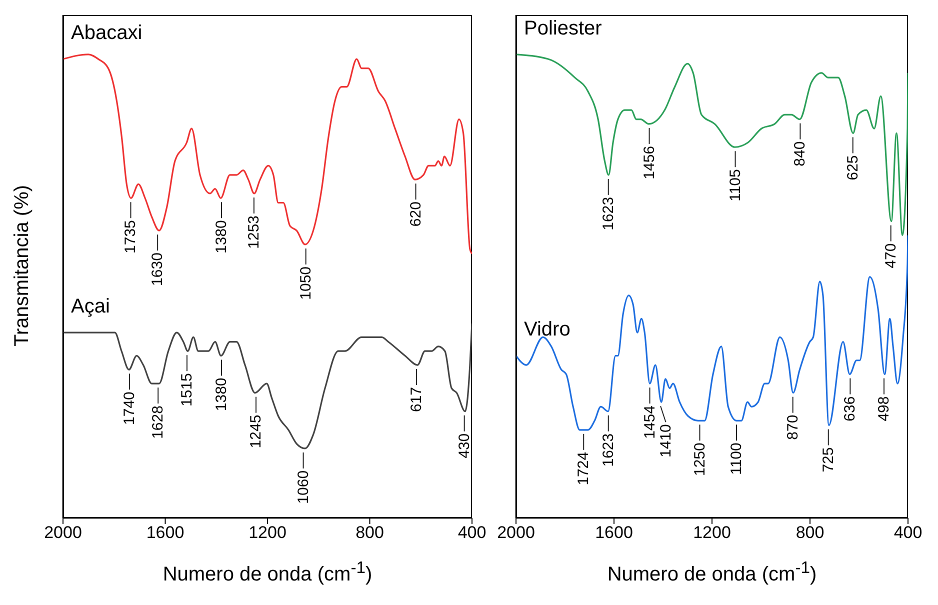 Image resolution: width=938 pixels, height=605 pixels. Describe the element at coordinates (131, 237) in the screenshot. I see `annotation: 1735` at that location.